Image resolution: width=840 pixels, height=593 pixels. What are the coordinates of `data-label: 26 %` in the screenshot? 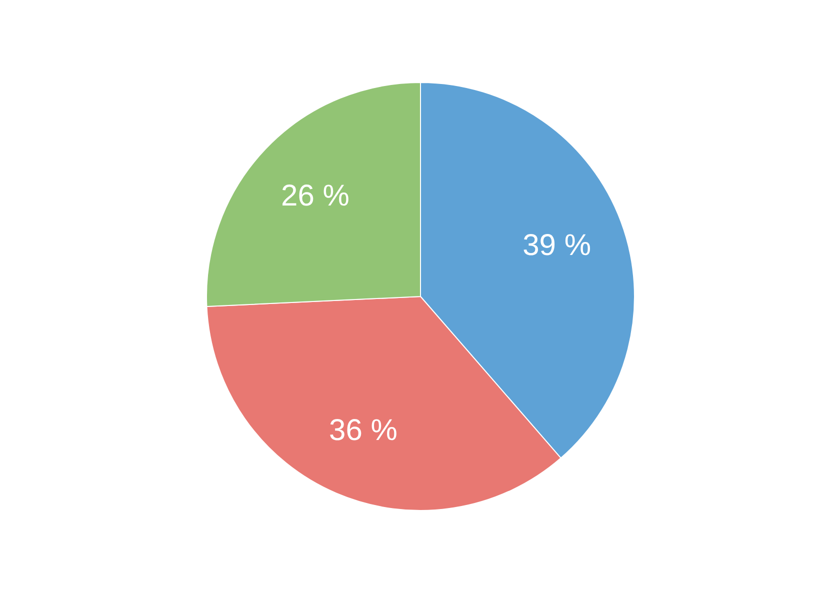 It's located at (315, 196).